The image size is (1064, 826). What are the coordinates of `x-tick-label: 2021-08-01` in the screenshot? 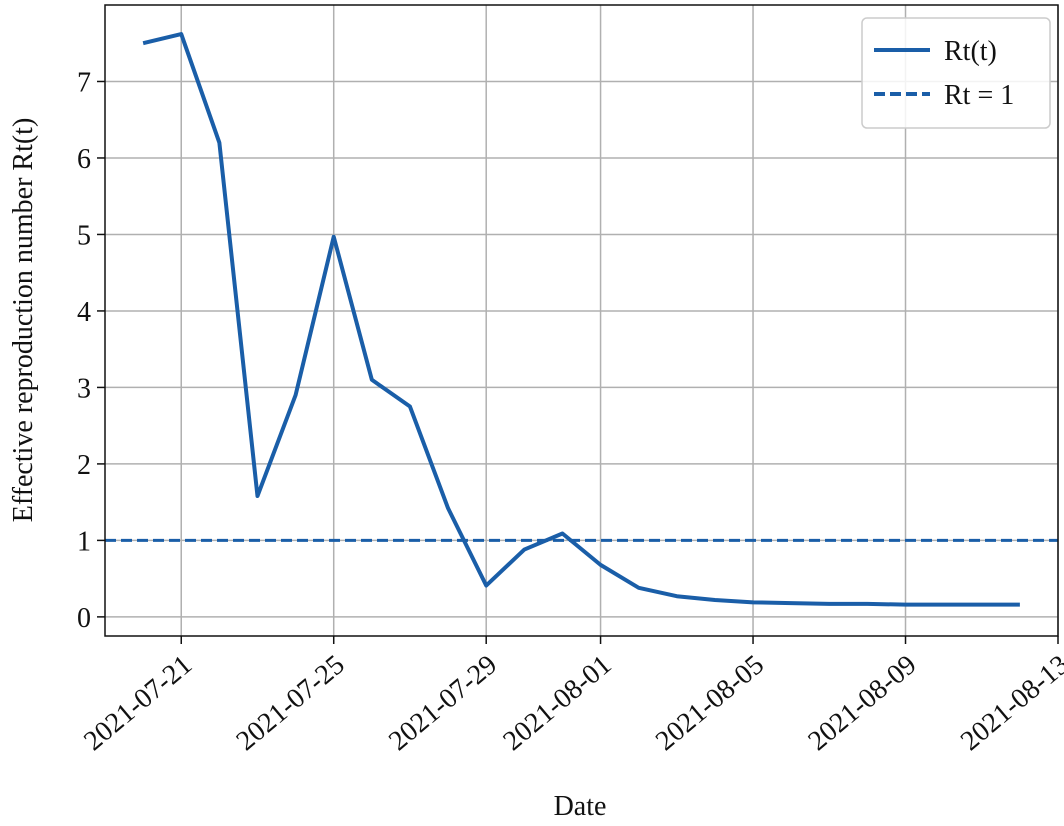 It's located at (557, 703).